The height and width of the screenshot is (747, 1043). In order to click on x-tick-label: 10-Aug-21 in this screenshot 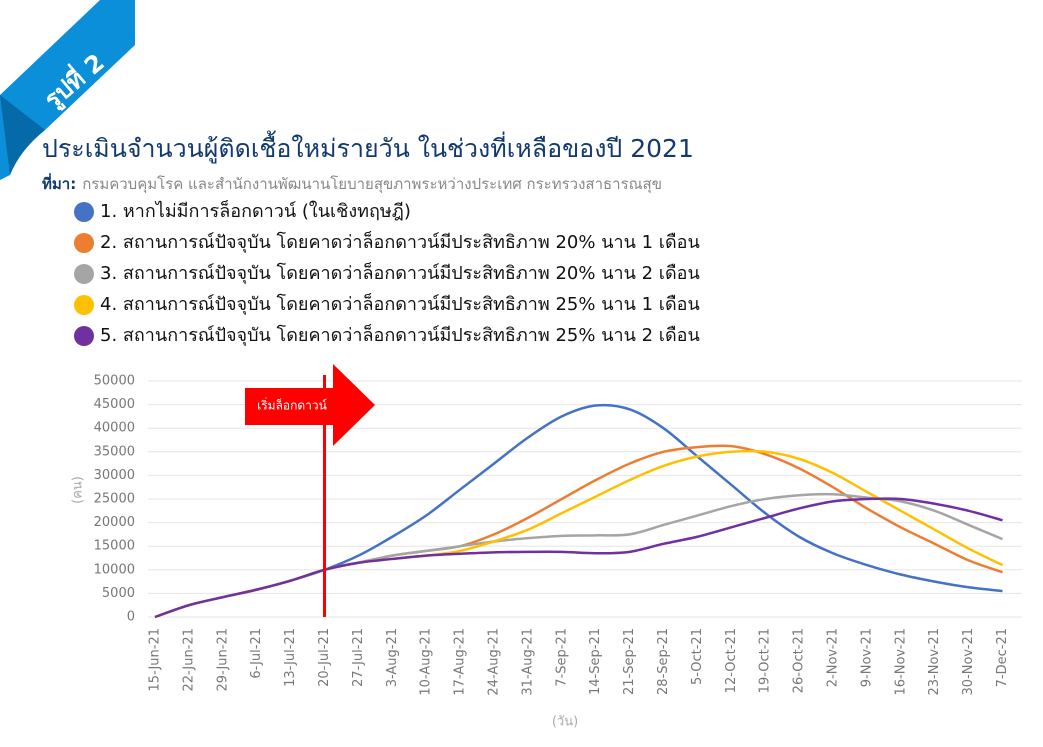, I will do `click(426, 662)`.